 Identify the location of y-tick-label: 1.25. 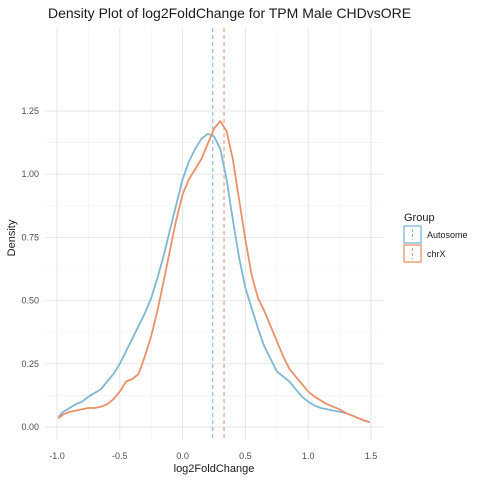
(30, 111).